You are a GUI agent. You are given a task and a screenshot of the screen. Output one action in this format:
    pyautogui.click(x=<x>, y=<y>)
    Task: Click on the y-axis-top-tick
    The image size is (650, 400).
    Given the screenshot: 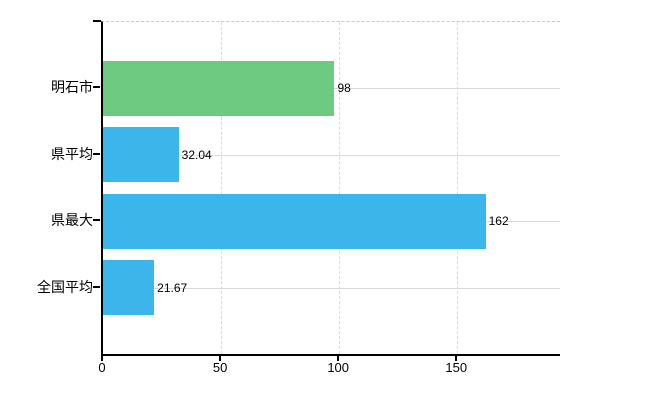 What is the action you would take?
    pyautogui.click(x=97, y=21)
    